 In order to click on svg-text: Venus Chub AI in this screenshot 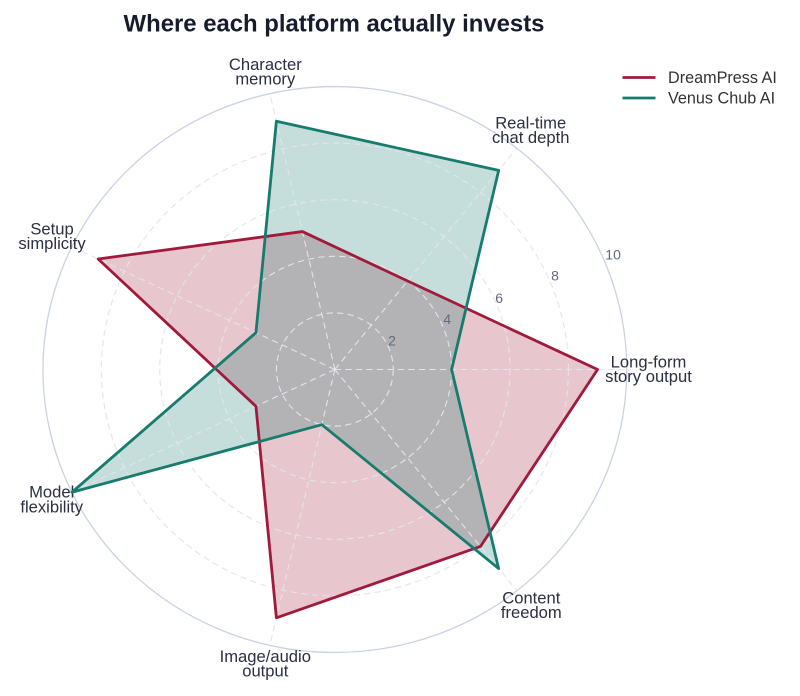, I will do `click(721, 99)`.